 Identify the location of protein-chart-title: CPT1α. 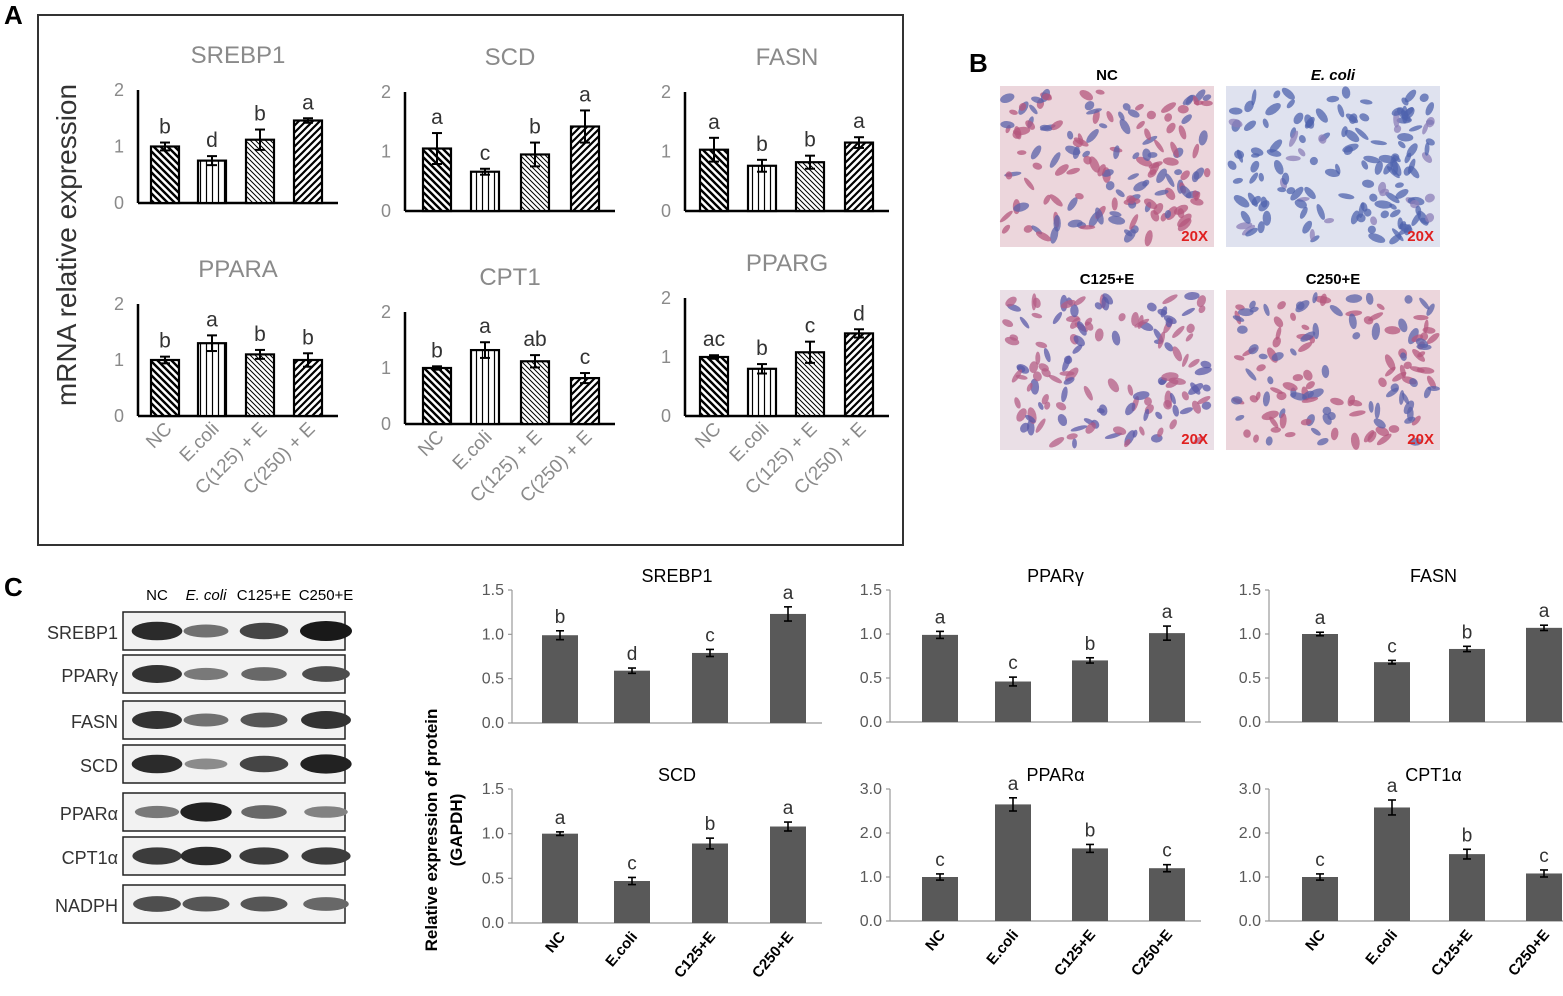
(1433, 775).